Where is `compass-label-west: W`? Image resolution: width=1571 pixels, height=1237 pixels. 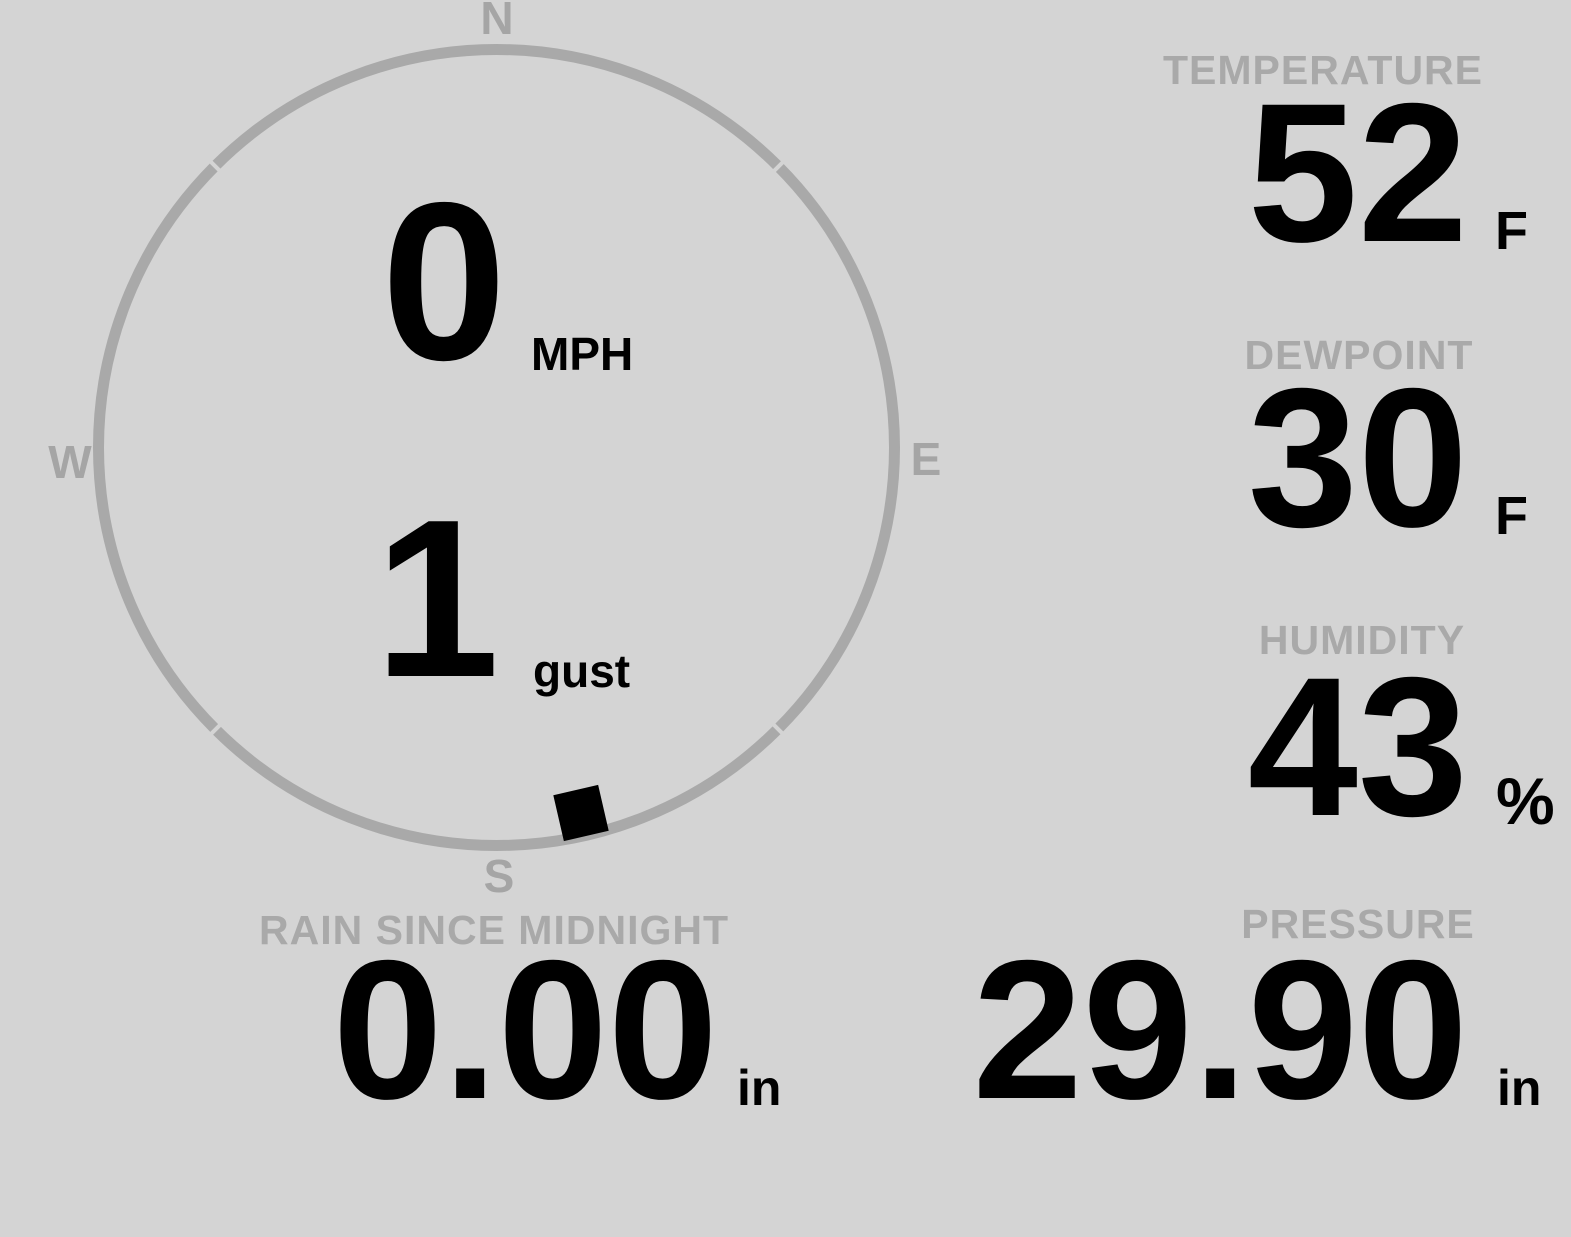
compass-label-west: W is located at coordinates (70, 462).